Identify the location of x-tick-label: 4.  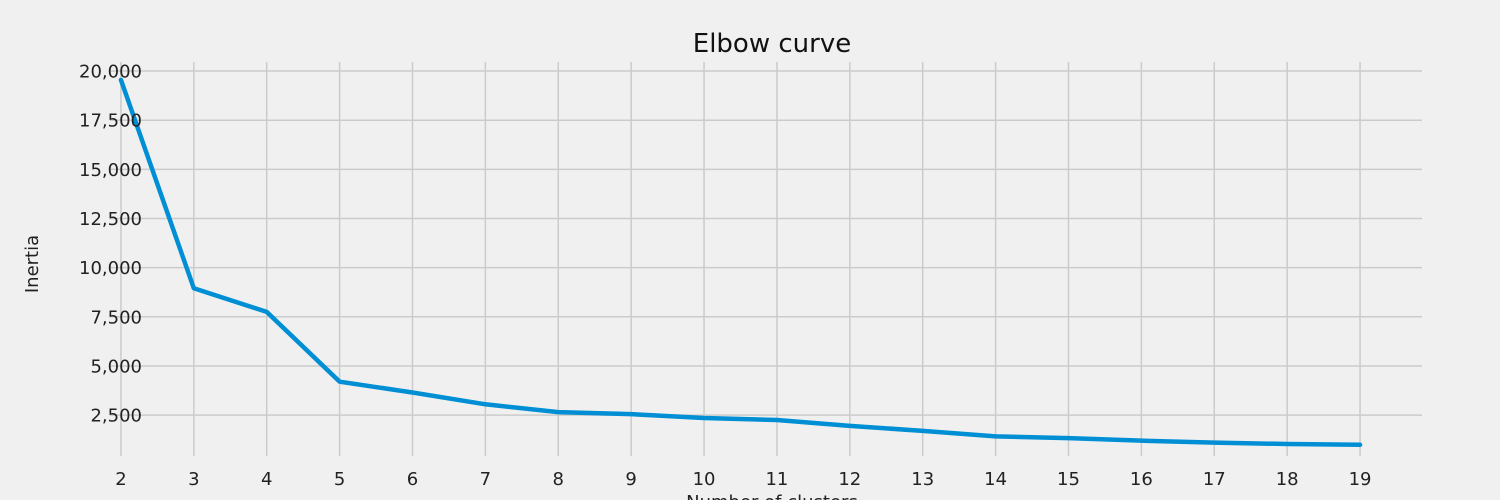
(266, 479).